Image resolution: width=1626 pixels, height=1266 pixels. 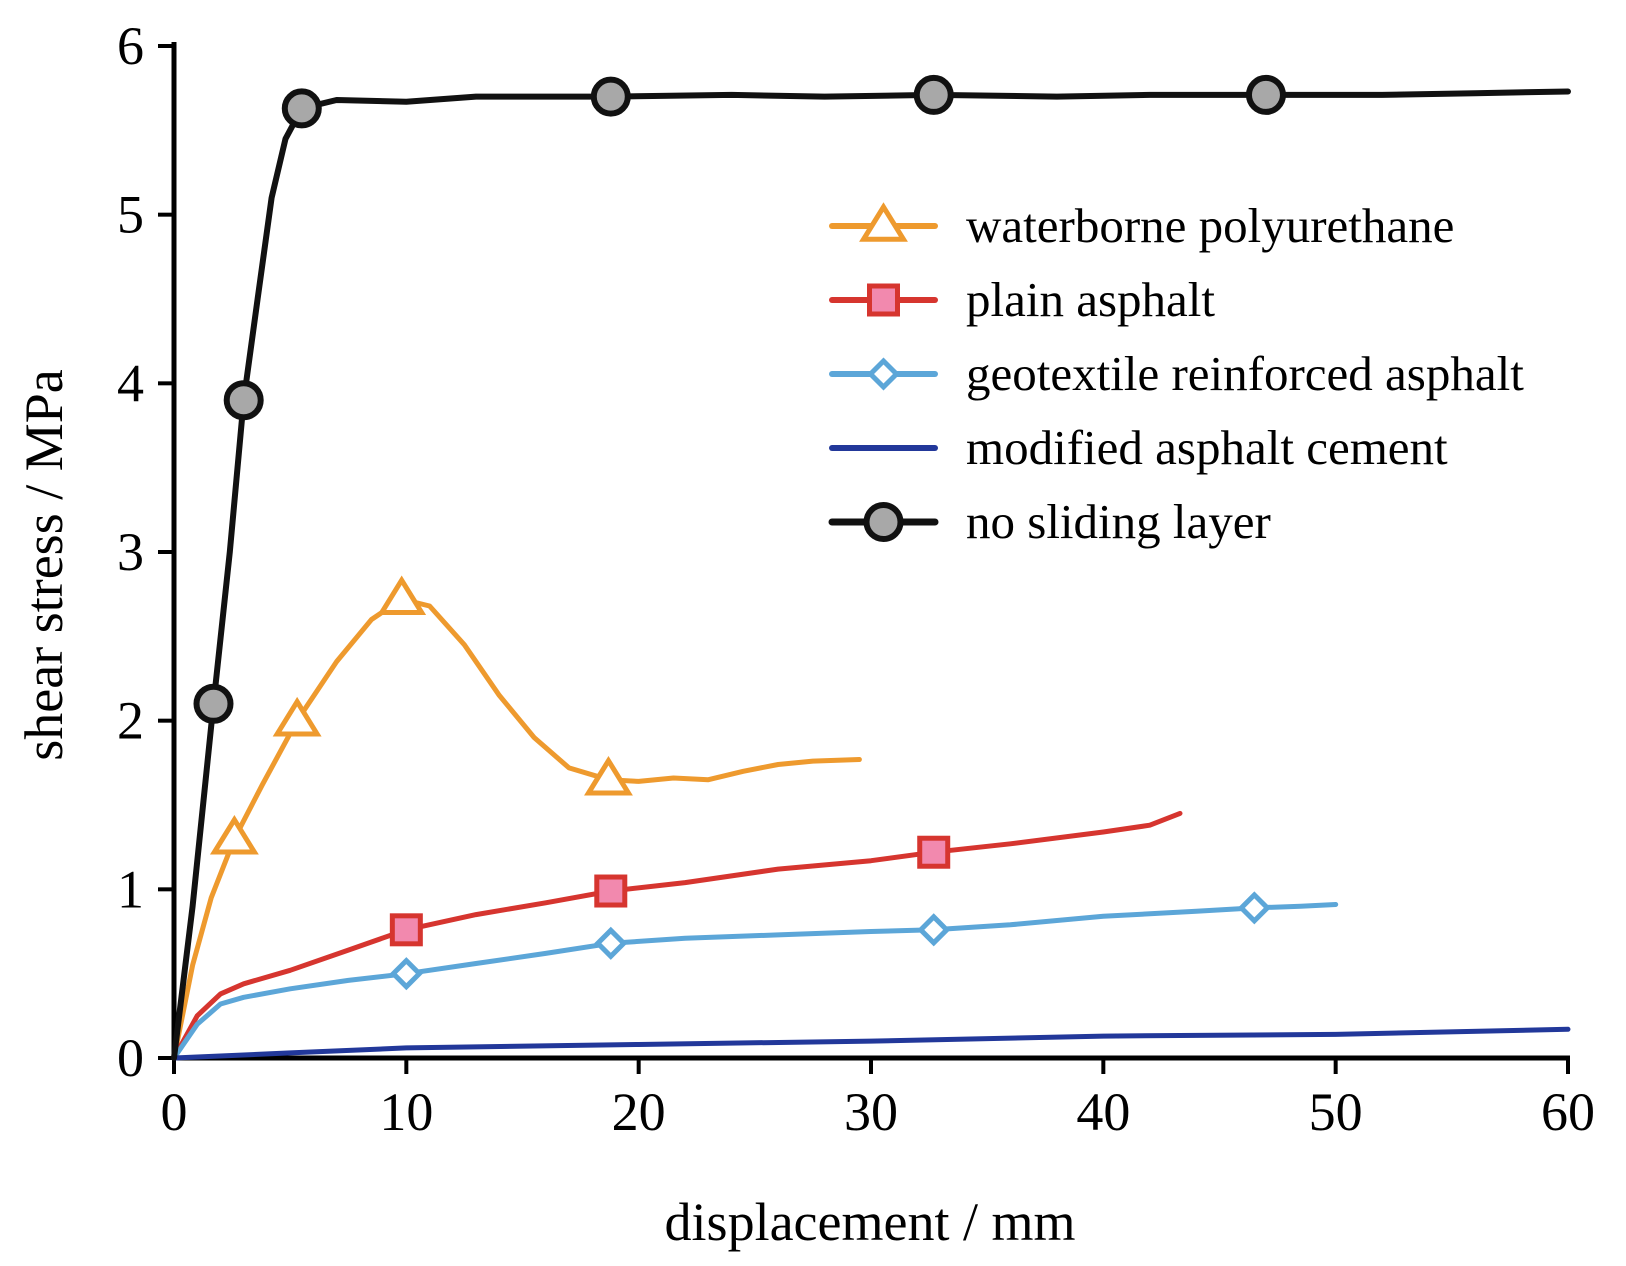 I want to click on y-tick-label: 1, so click(x=130, y=889).